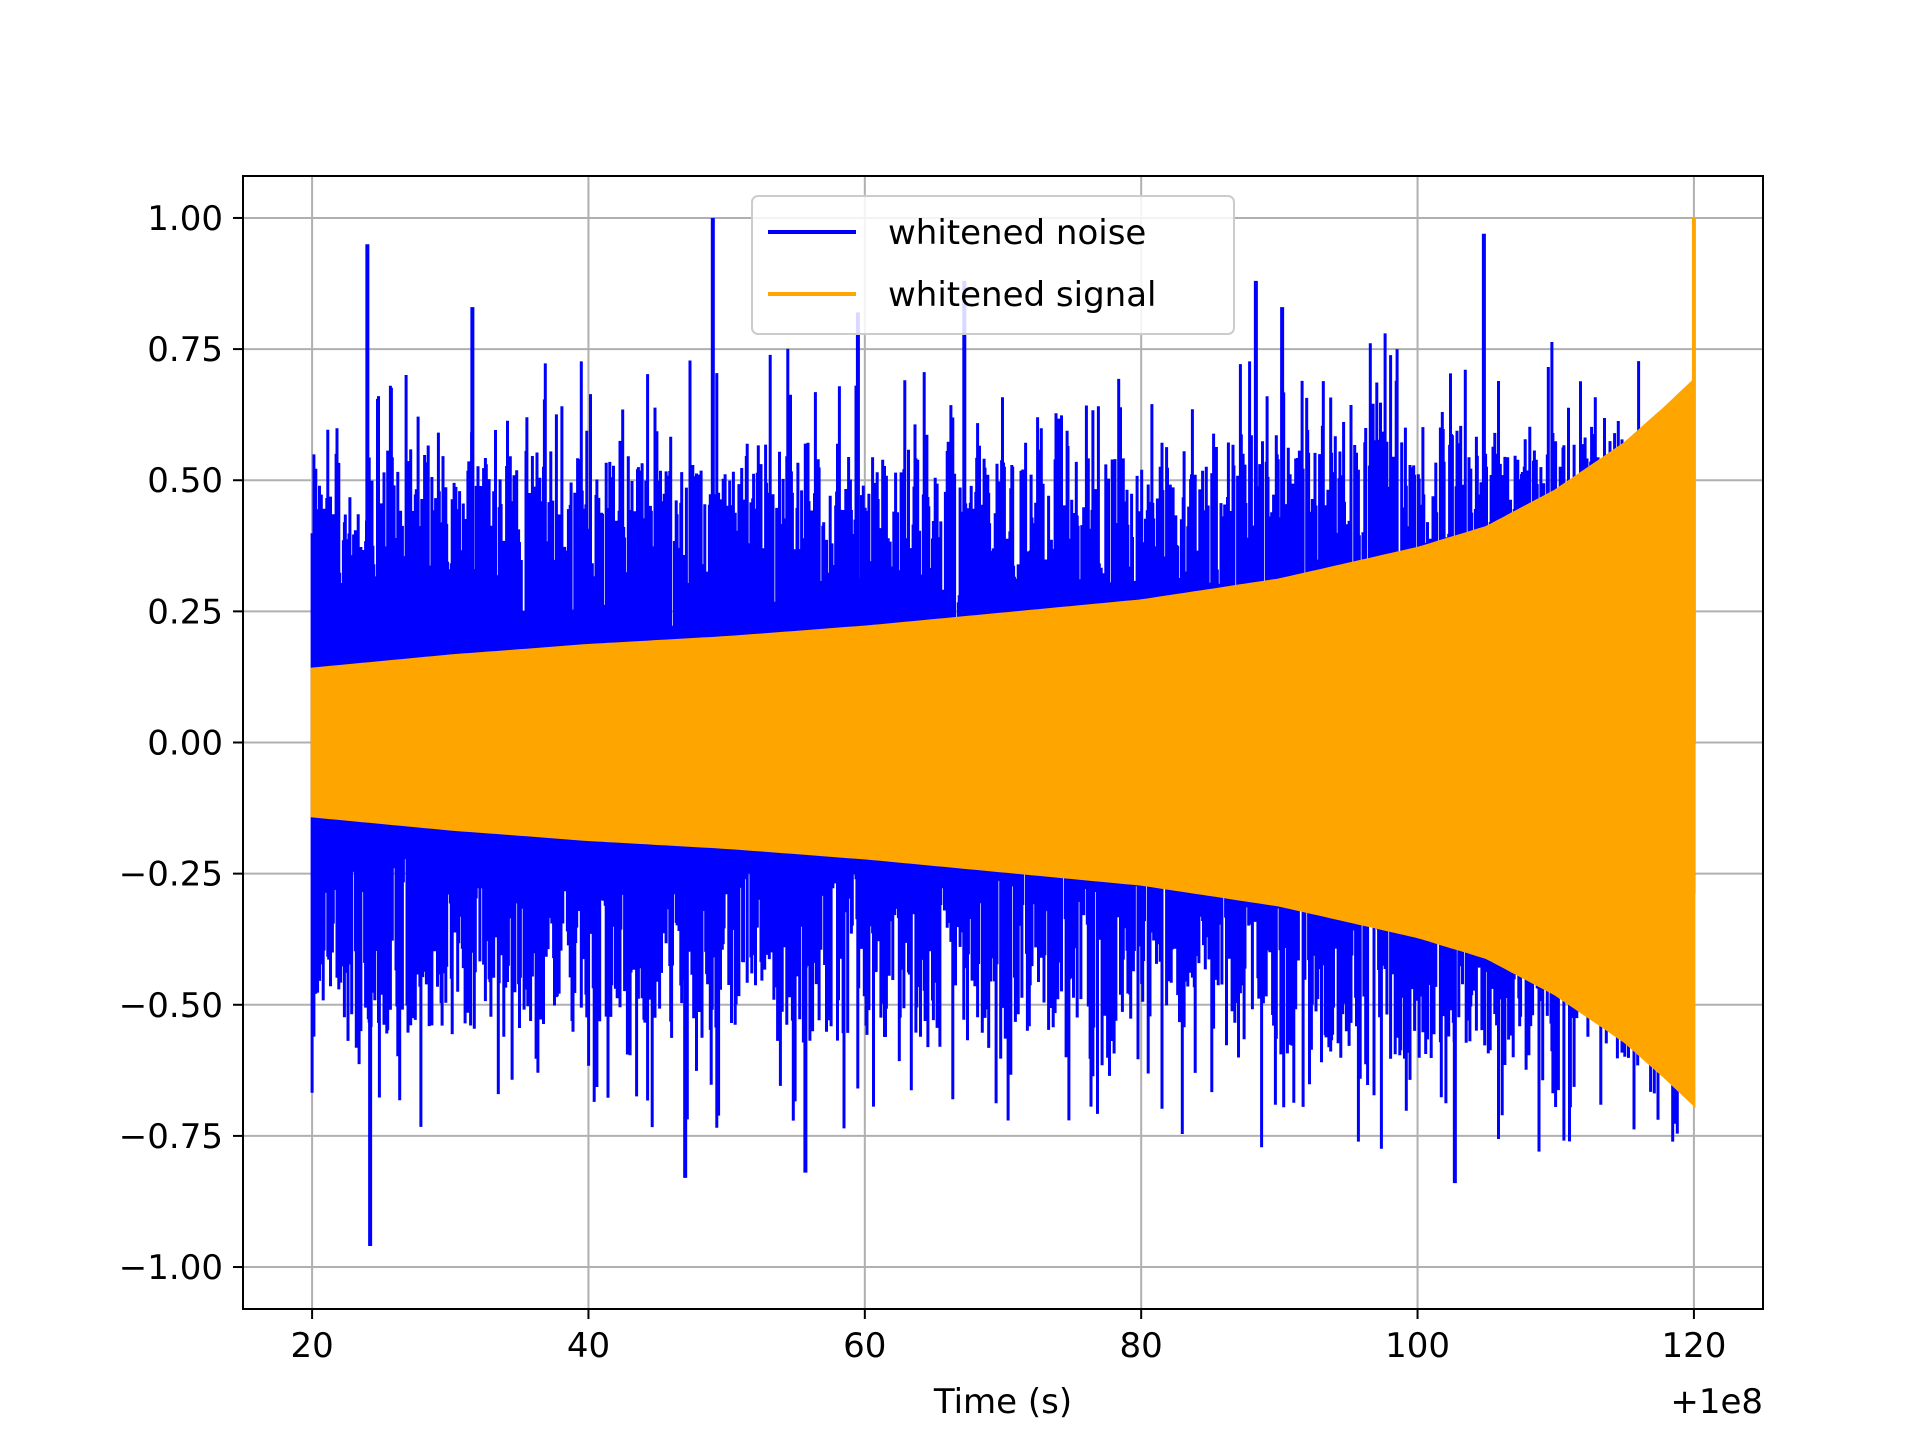 This screenshot has height=1440, width=1920. I want to click on x-axis-ticks: 20 40 60 80 100 120, so click(1008, 1337).